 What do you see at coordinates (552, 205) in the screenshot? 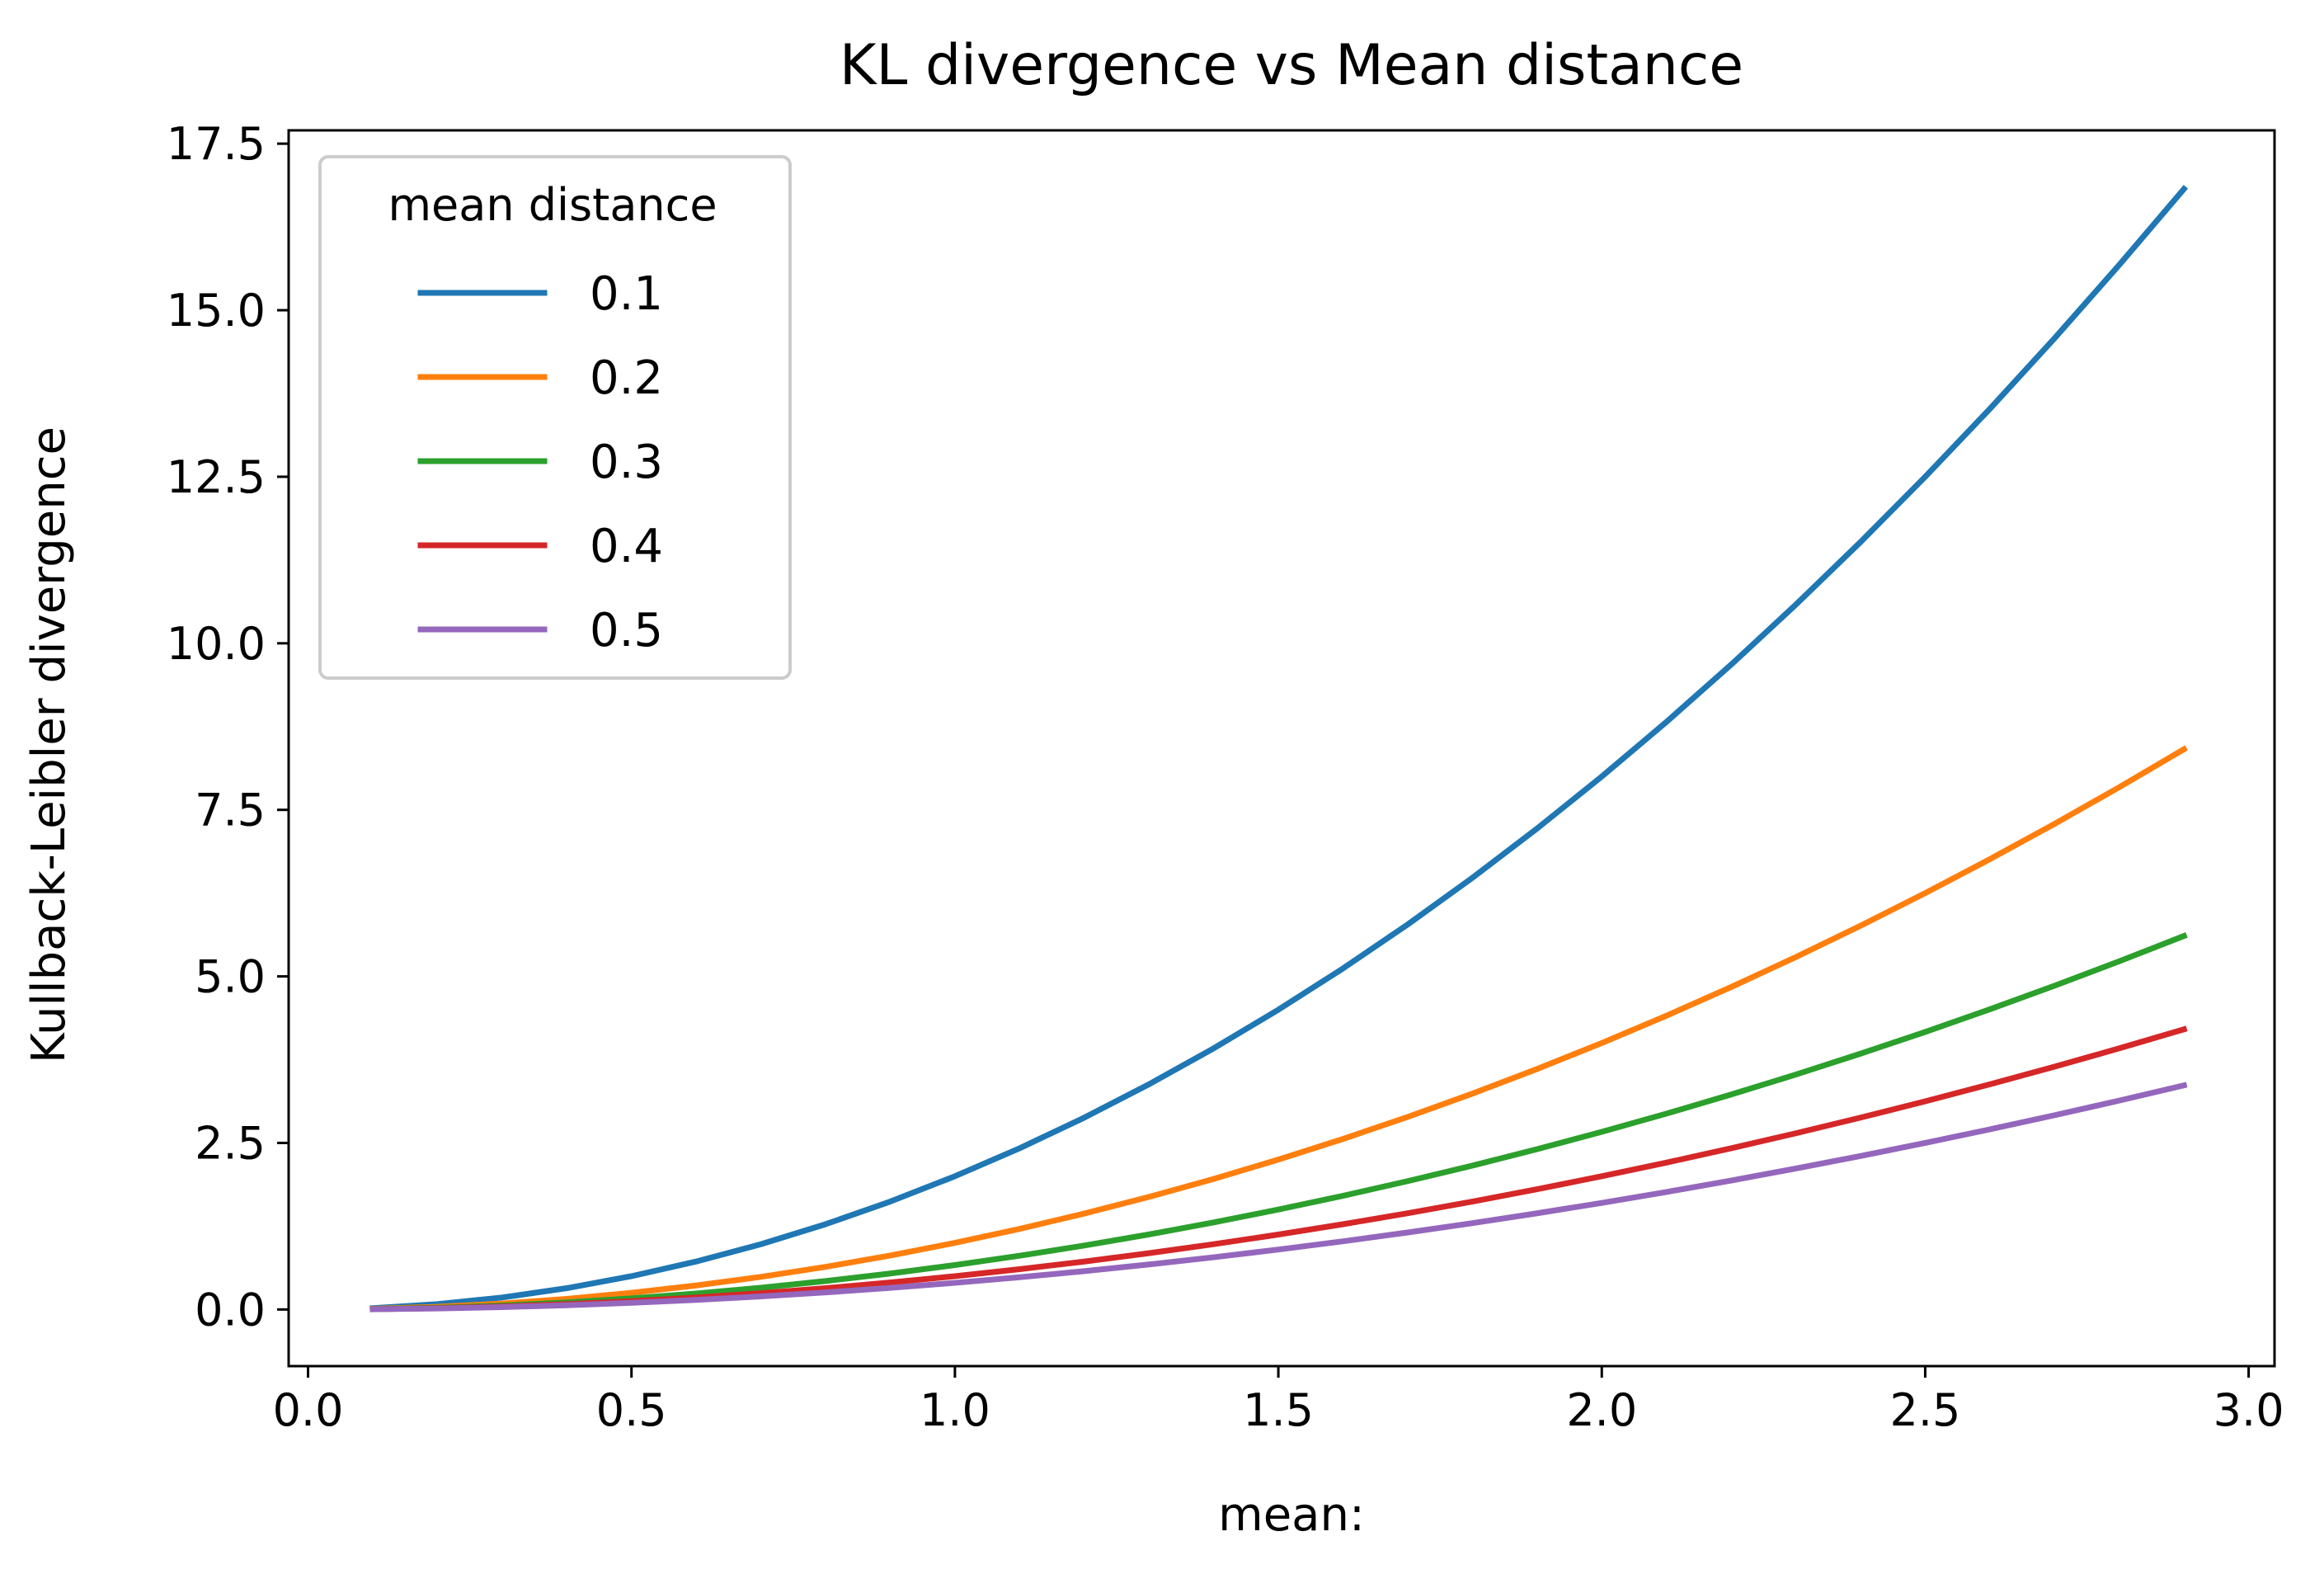
I see `legend-title: mean distance` at bounding box center [552, 205].